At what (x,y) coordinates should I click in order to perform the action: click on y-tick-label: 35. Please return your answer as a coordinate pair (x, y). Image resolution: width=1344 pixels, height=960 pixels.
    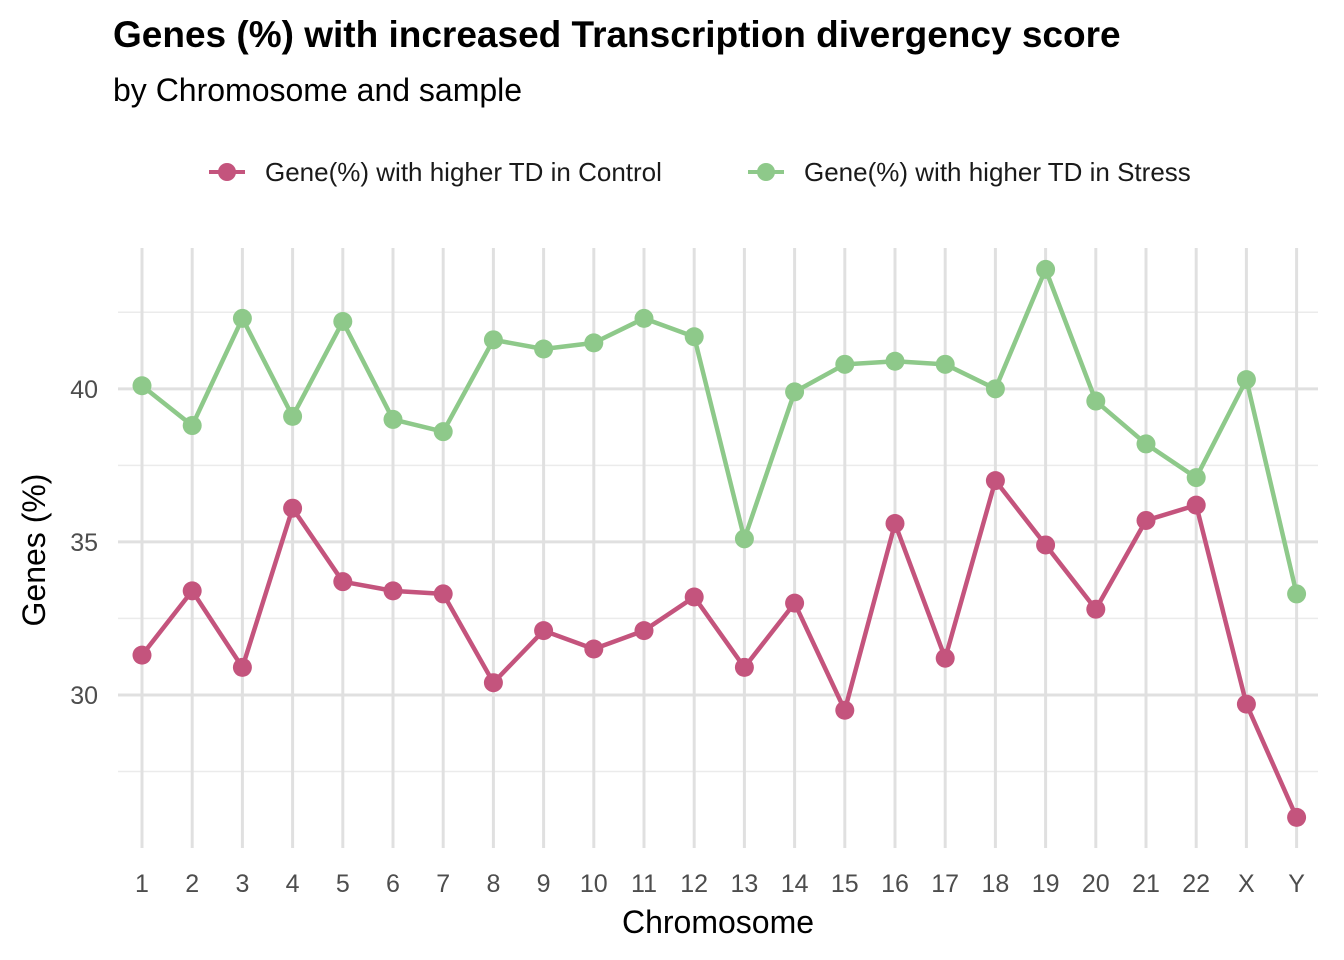
    Looking at the image, I should click on (84, 543).